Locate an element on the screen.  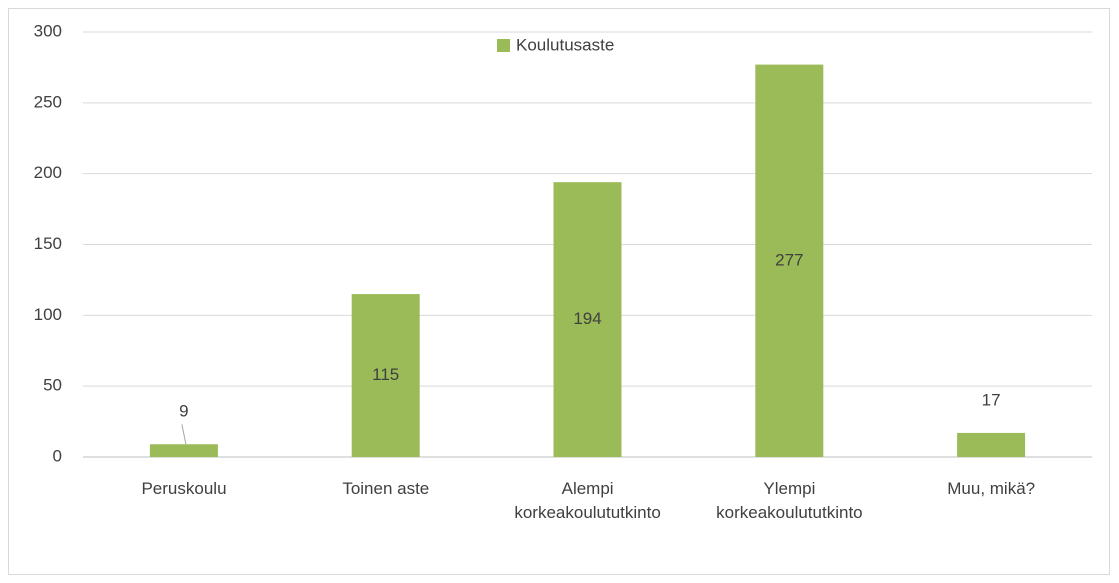
x-tick-label: Alempi korkeakoulututkinto is located at coordinates (587, 500).